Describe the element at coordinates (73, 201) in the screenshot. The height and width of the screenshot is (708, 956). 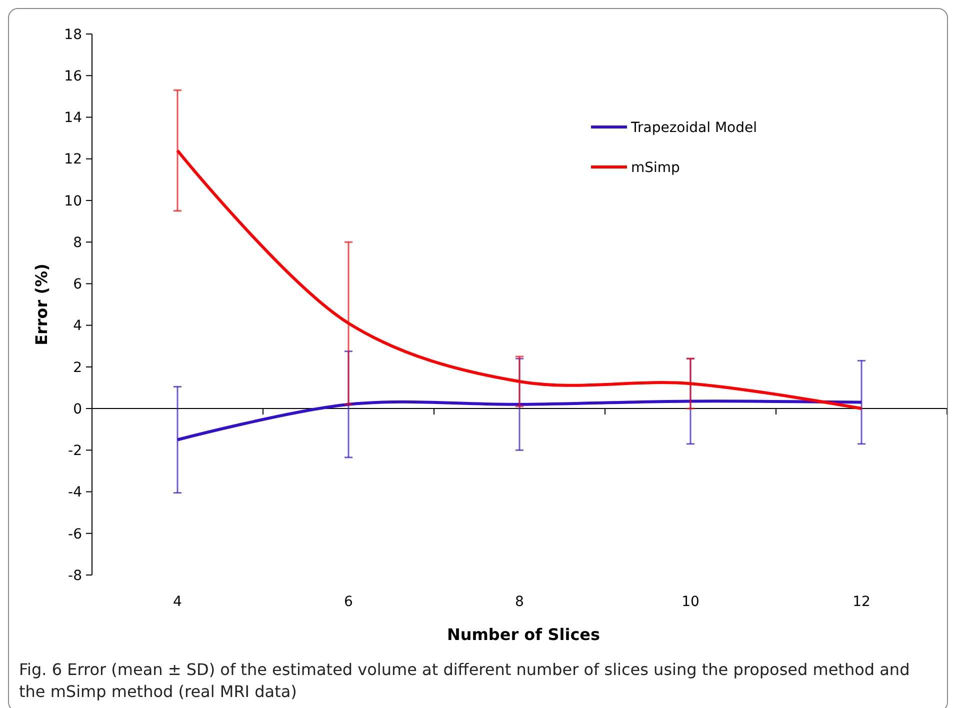
I see `y-tick-label: 10` at that location.